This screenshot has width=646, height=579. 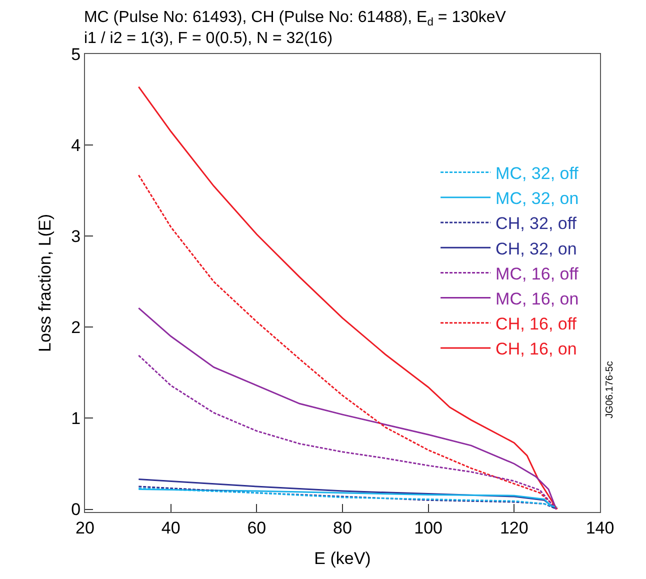 What do you see at coordinates (45, 283) in the screenshot?
I see `y-axis-title: Loss fraction, L(E)` at bounding box center [45, 283].